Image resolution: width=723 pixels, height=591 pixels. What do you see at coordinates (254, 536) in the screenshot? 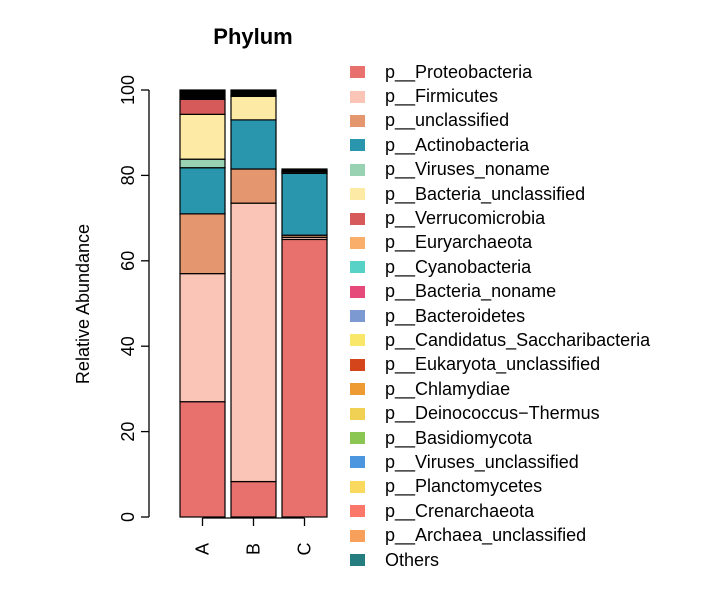
I see `x-axis: A B C` at bounding box center [254, 536].